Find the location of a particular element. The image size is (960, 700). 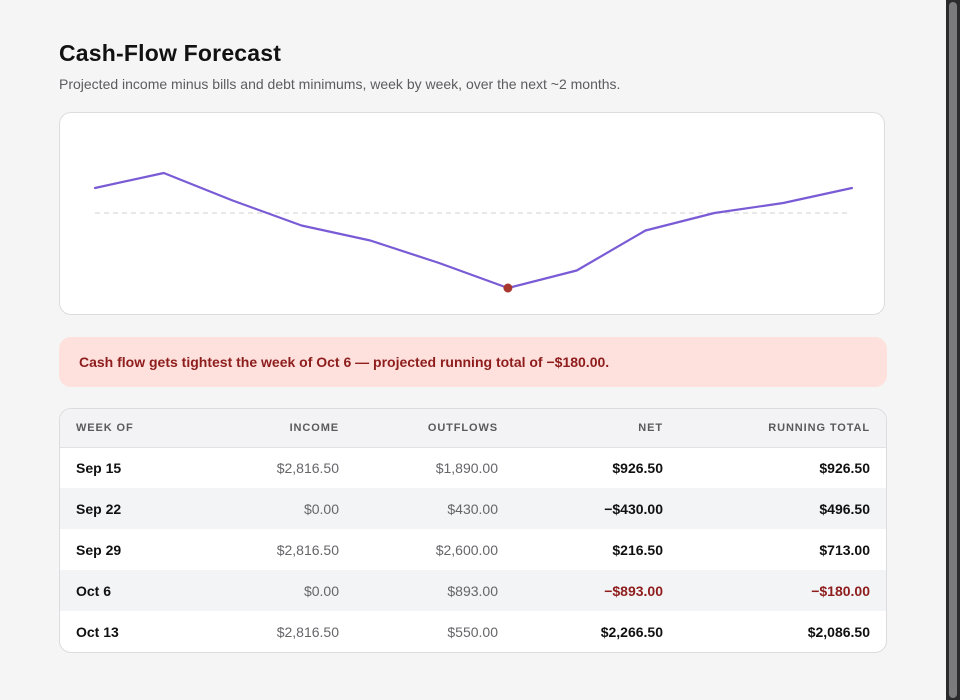

cell-running-total: −$180.00 is located at coordinates (840, 590).